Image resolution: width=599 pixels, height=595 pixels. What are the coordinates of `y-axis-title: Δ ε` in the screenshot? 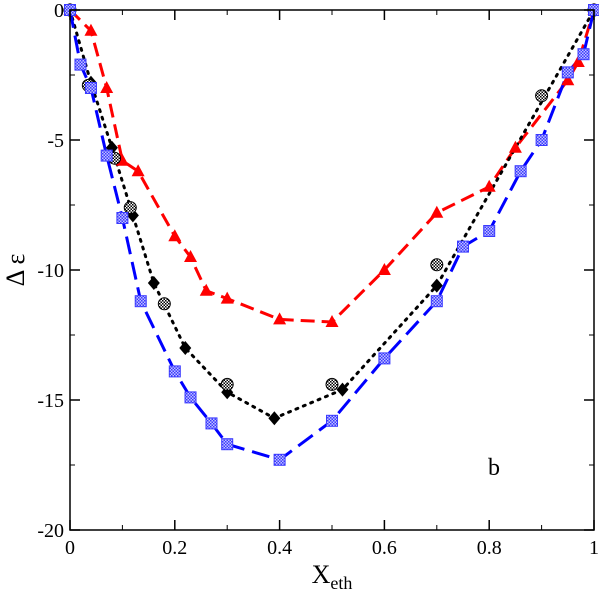 It's located at (15, 270).